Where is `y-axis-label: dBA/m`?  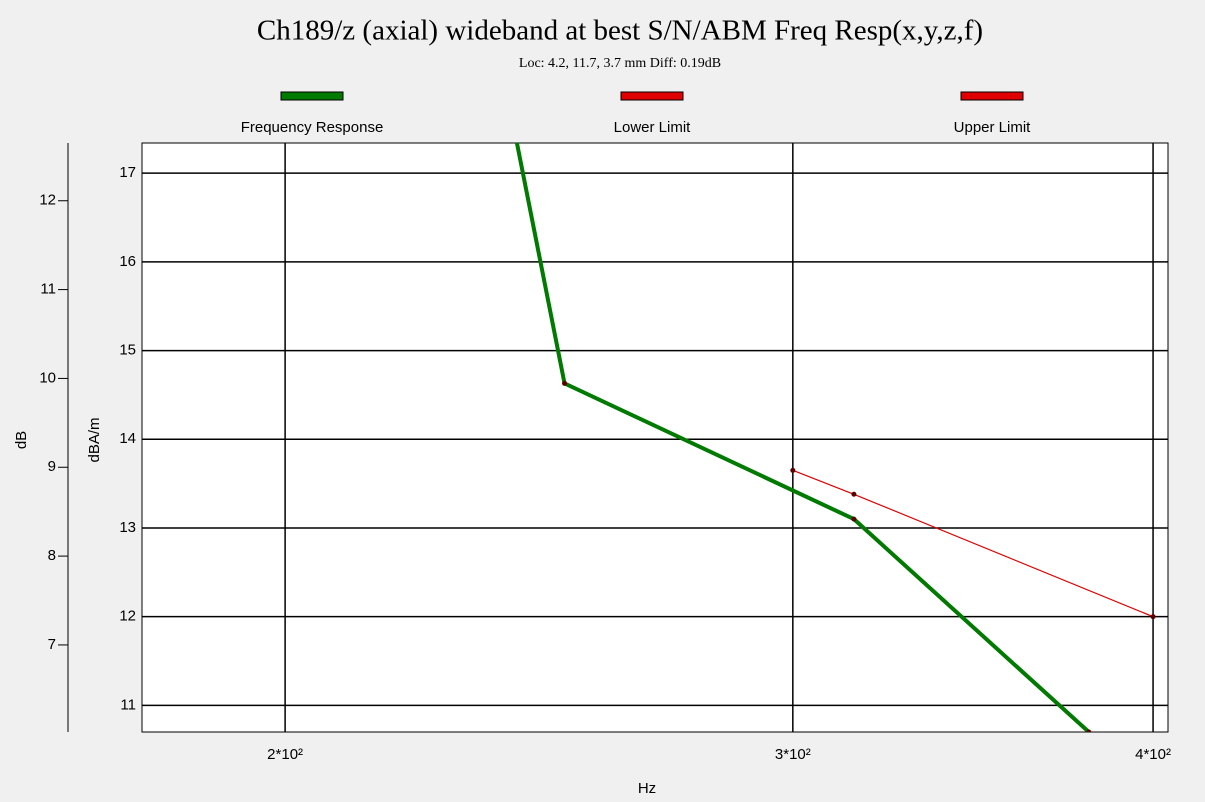
y-axis-label: dBA/m is located at coordinates (94, 439).